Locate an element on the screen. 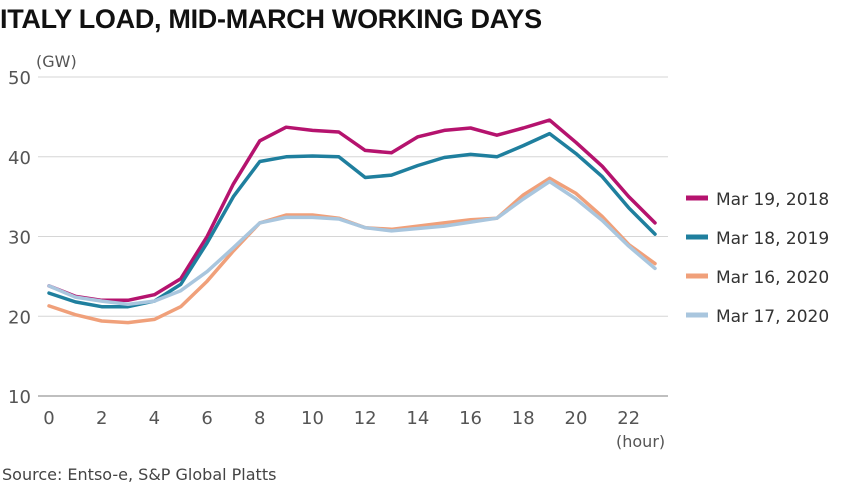  x-tick-label: 16 is located at coordinates (470, 418).